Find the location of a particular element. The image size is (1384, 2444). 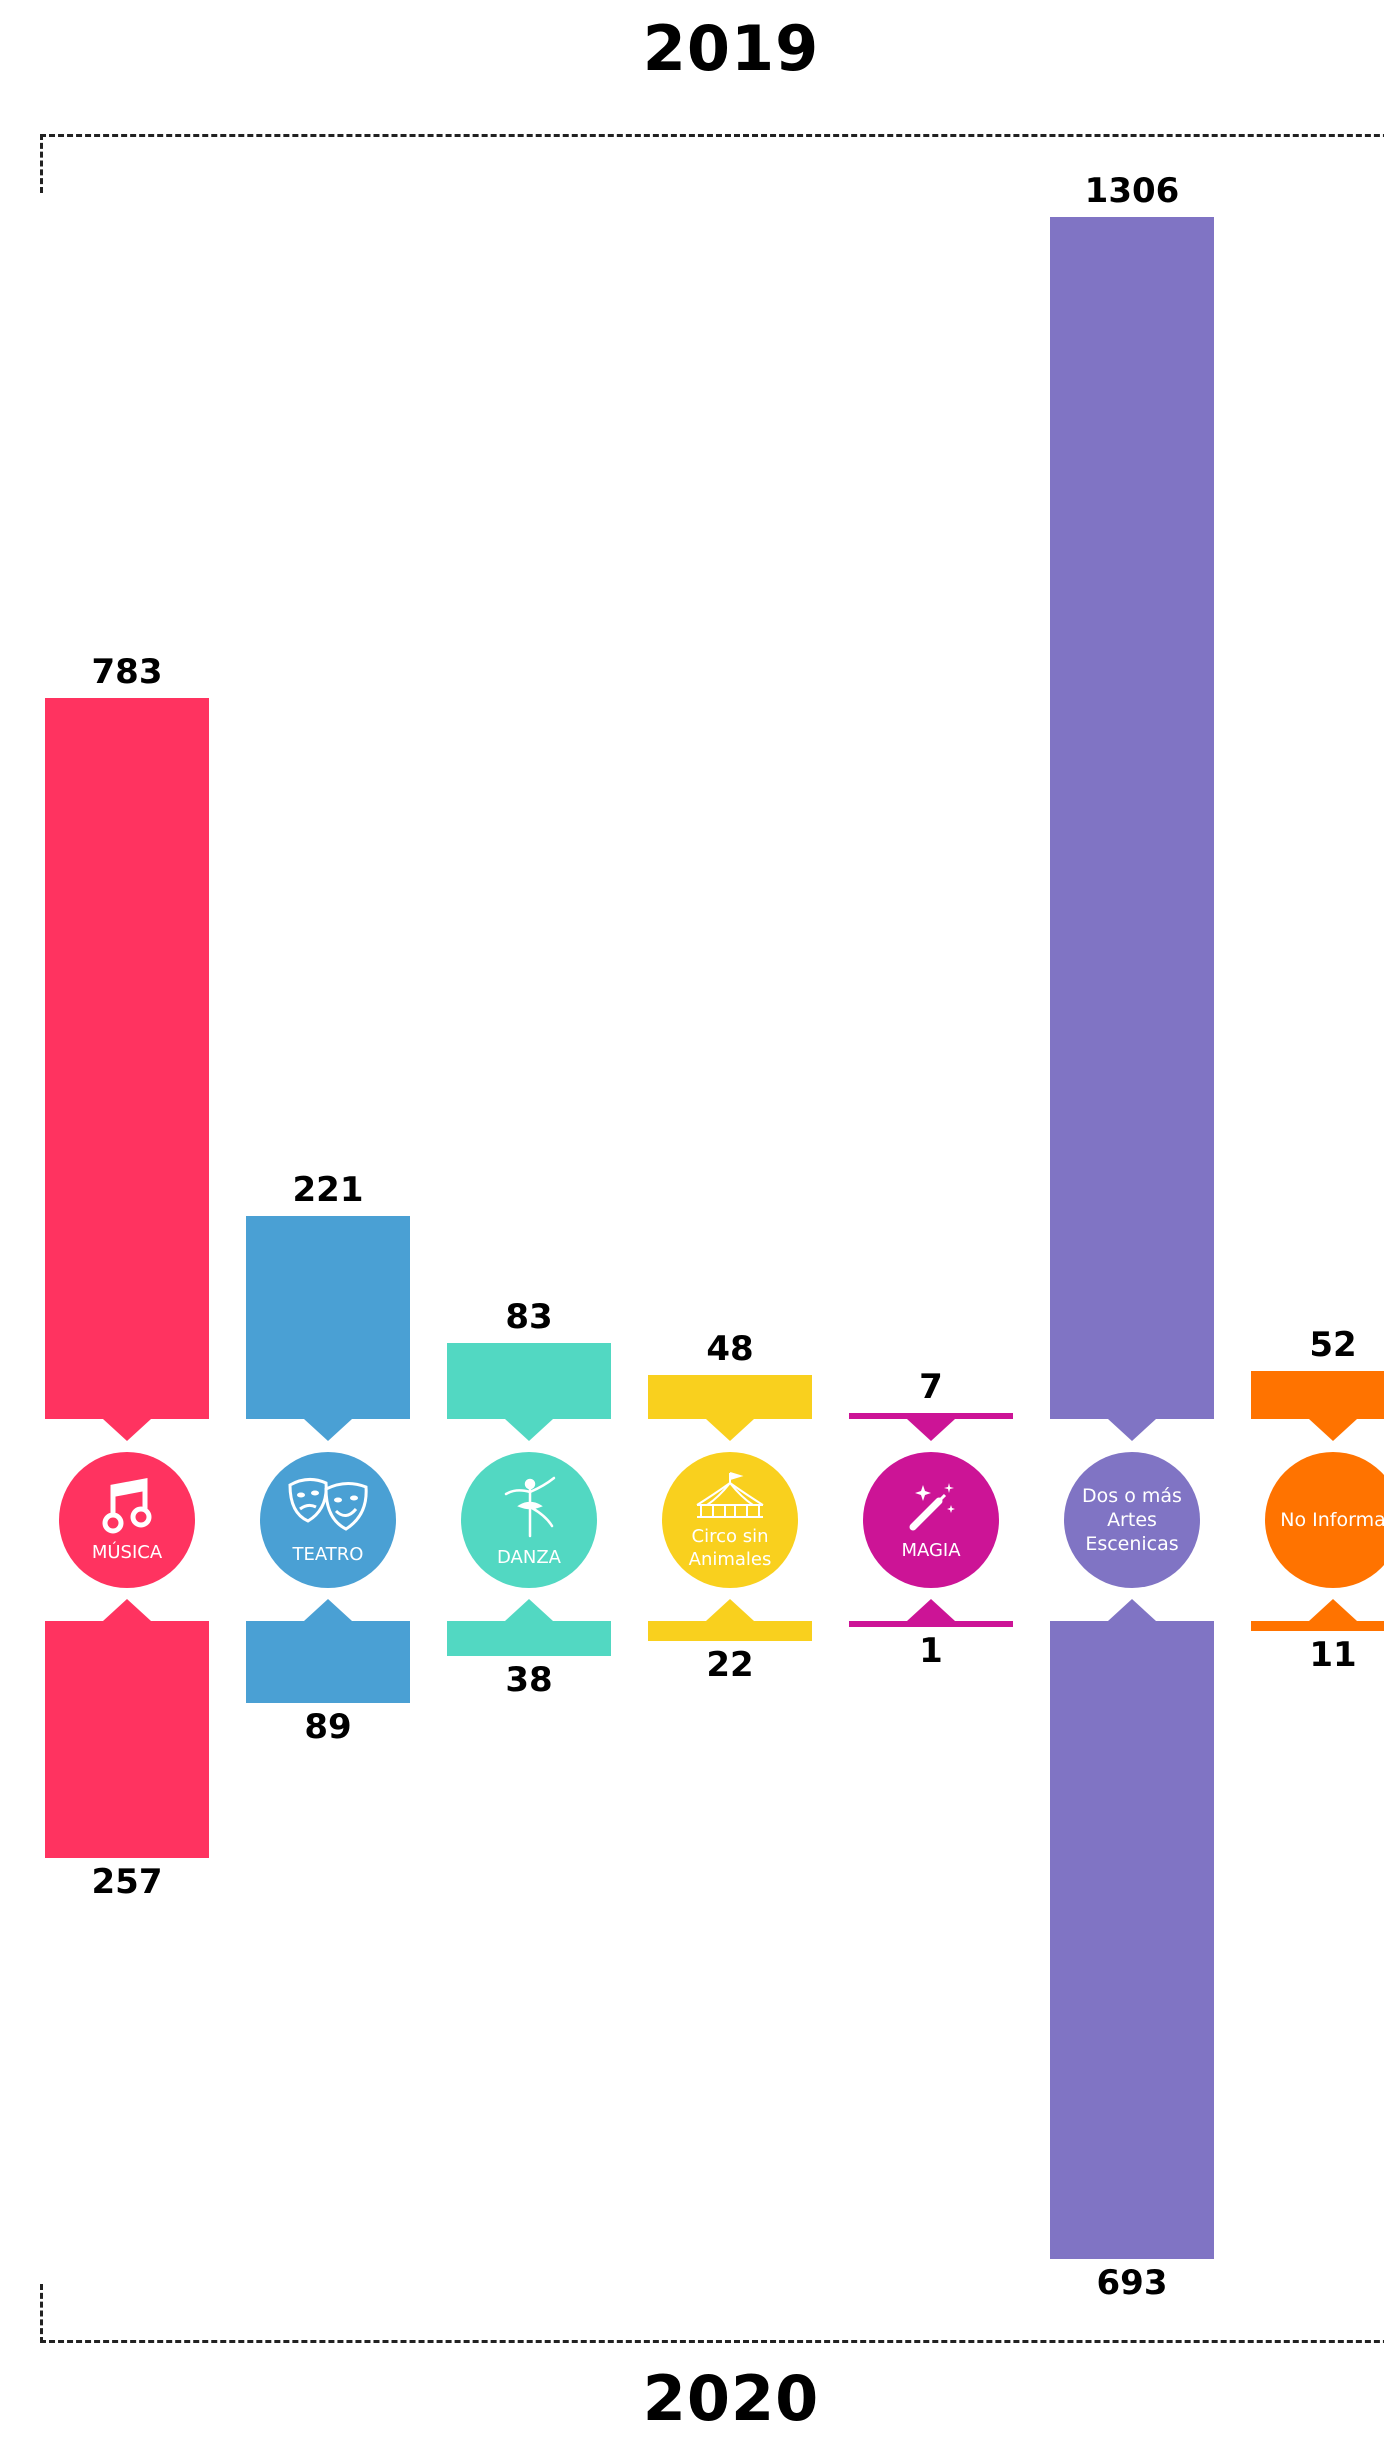

category-badge: Circo sin Animales is located at coordinates (730, 1520).